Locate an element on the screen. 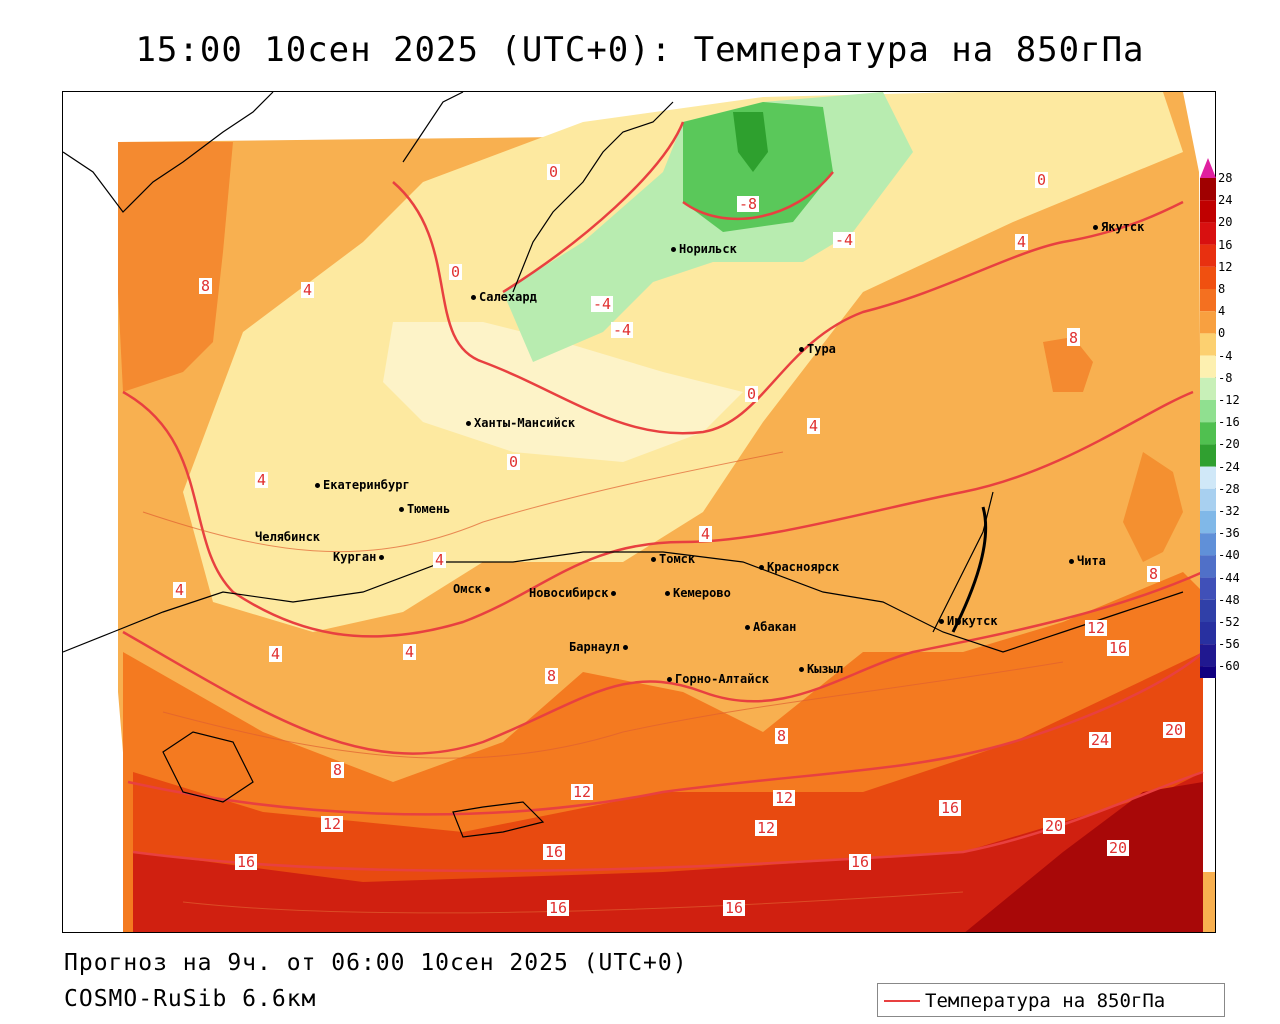 The width and height of the screenshot is (1280, 1024). cold-core is located at coordinates (750, 142).